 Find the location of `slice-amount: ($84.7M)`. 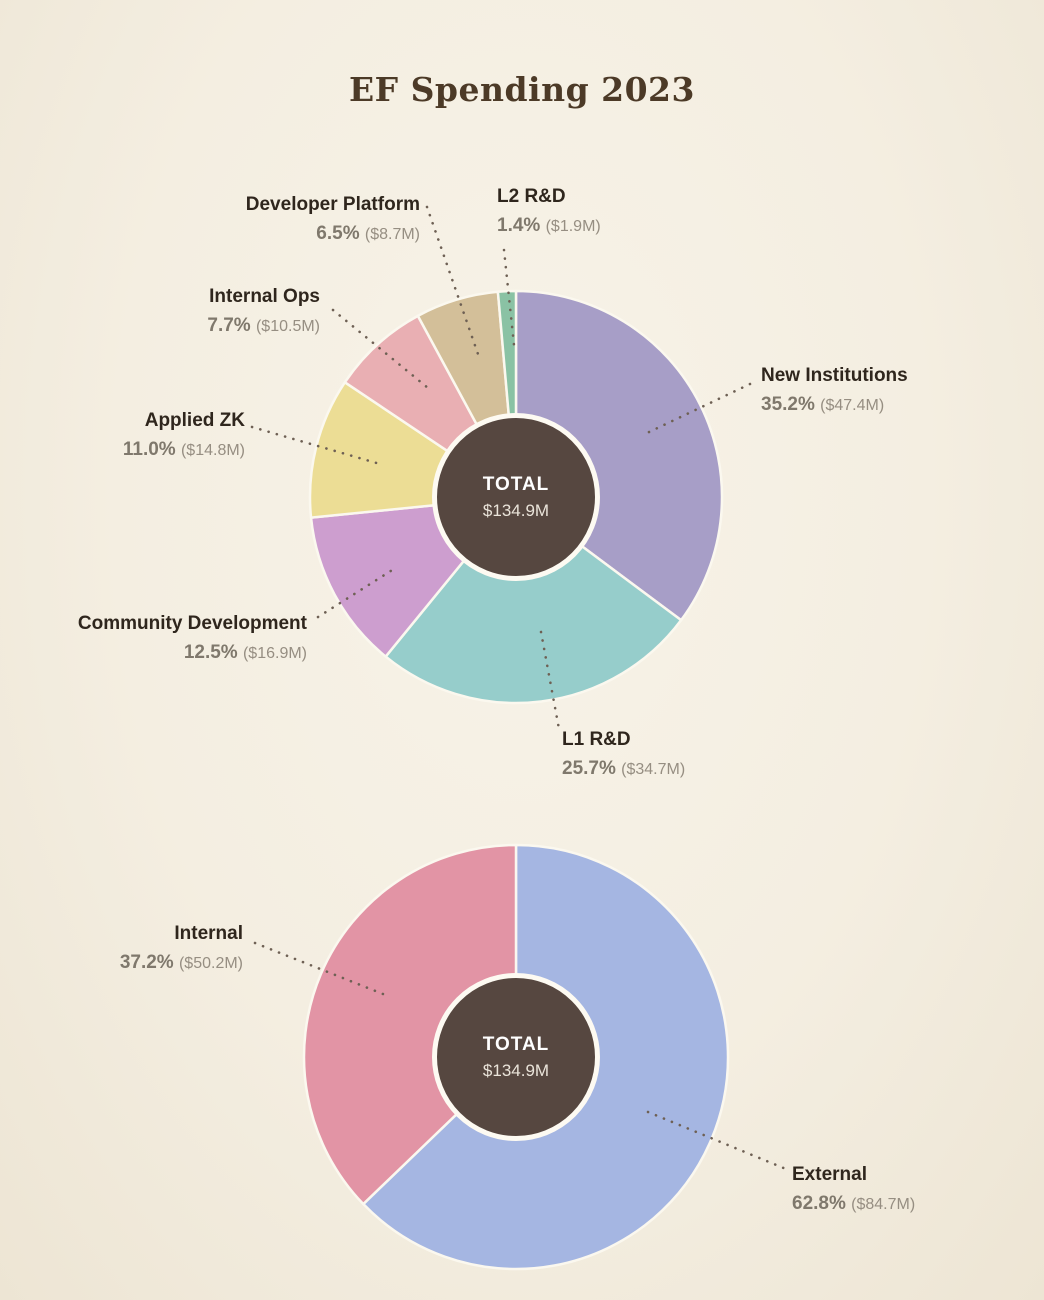

slice-amount: ($84.7M) is located at coordinates (883, 1204).